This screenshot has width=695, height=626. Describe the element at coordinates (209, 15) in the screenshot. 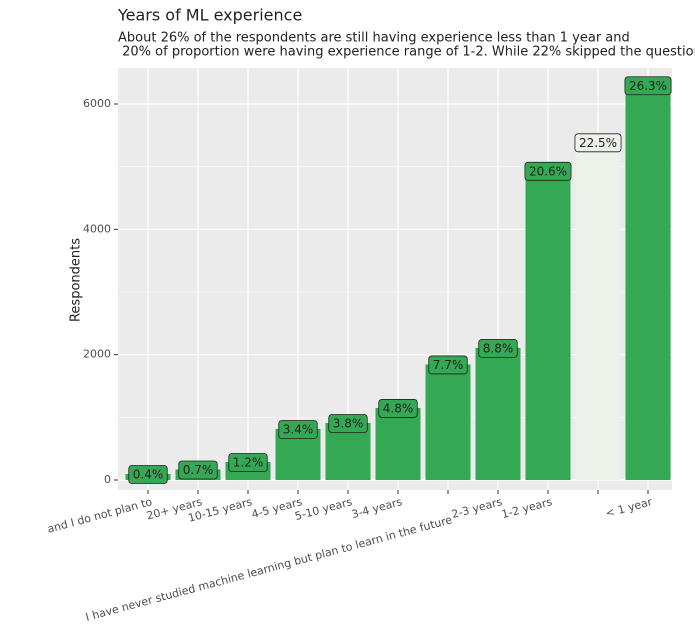

I see `chart-title: Years of ML experience` at that location.